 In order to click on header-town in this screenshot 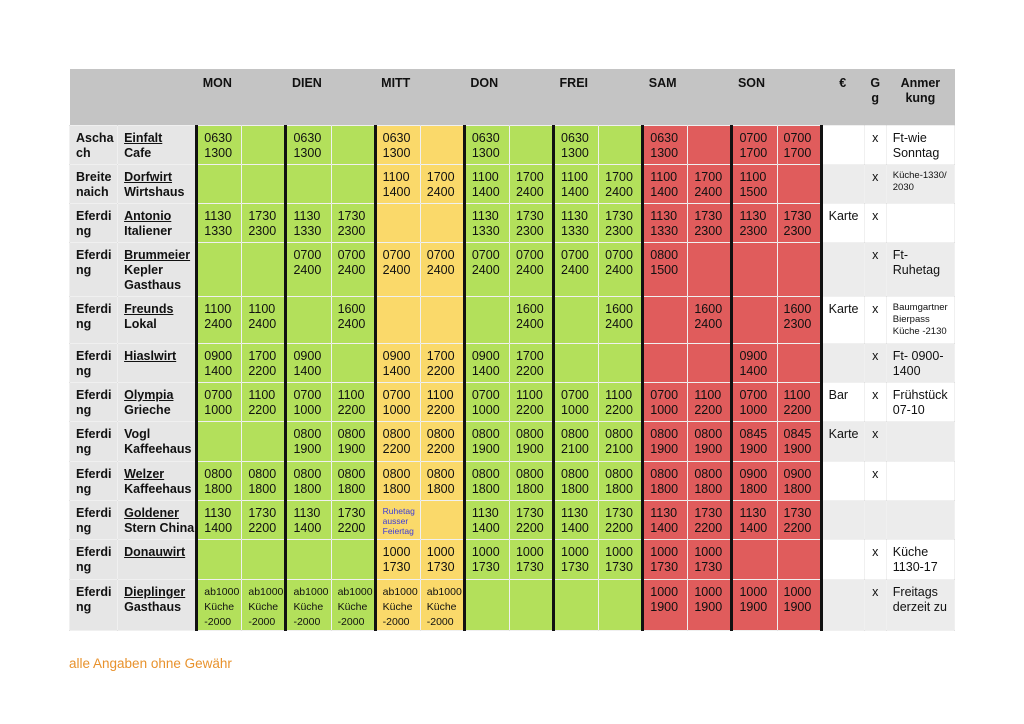, I will do `click(93, 97)`.